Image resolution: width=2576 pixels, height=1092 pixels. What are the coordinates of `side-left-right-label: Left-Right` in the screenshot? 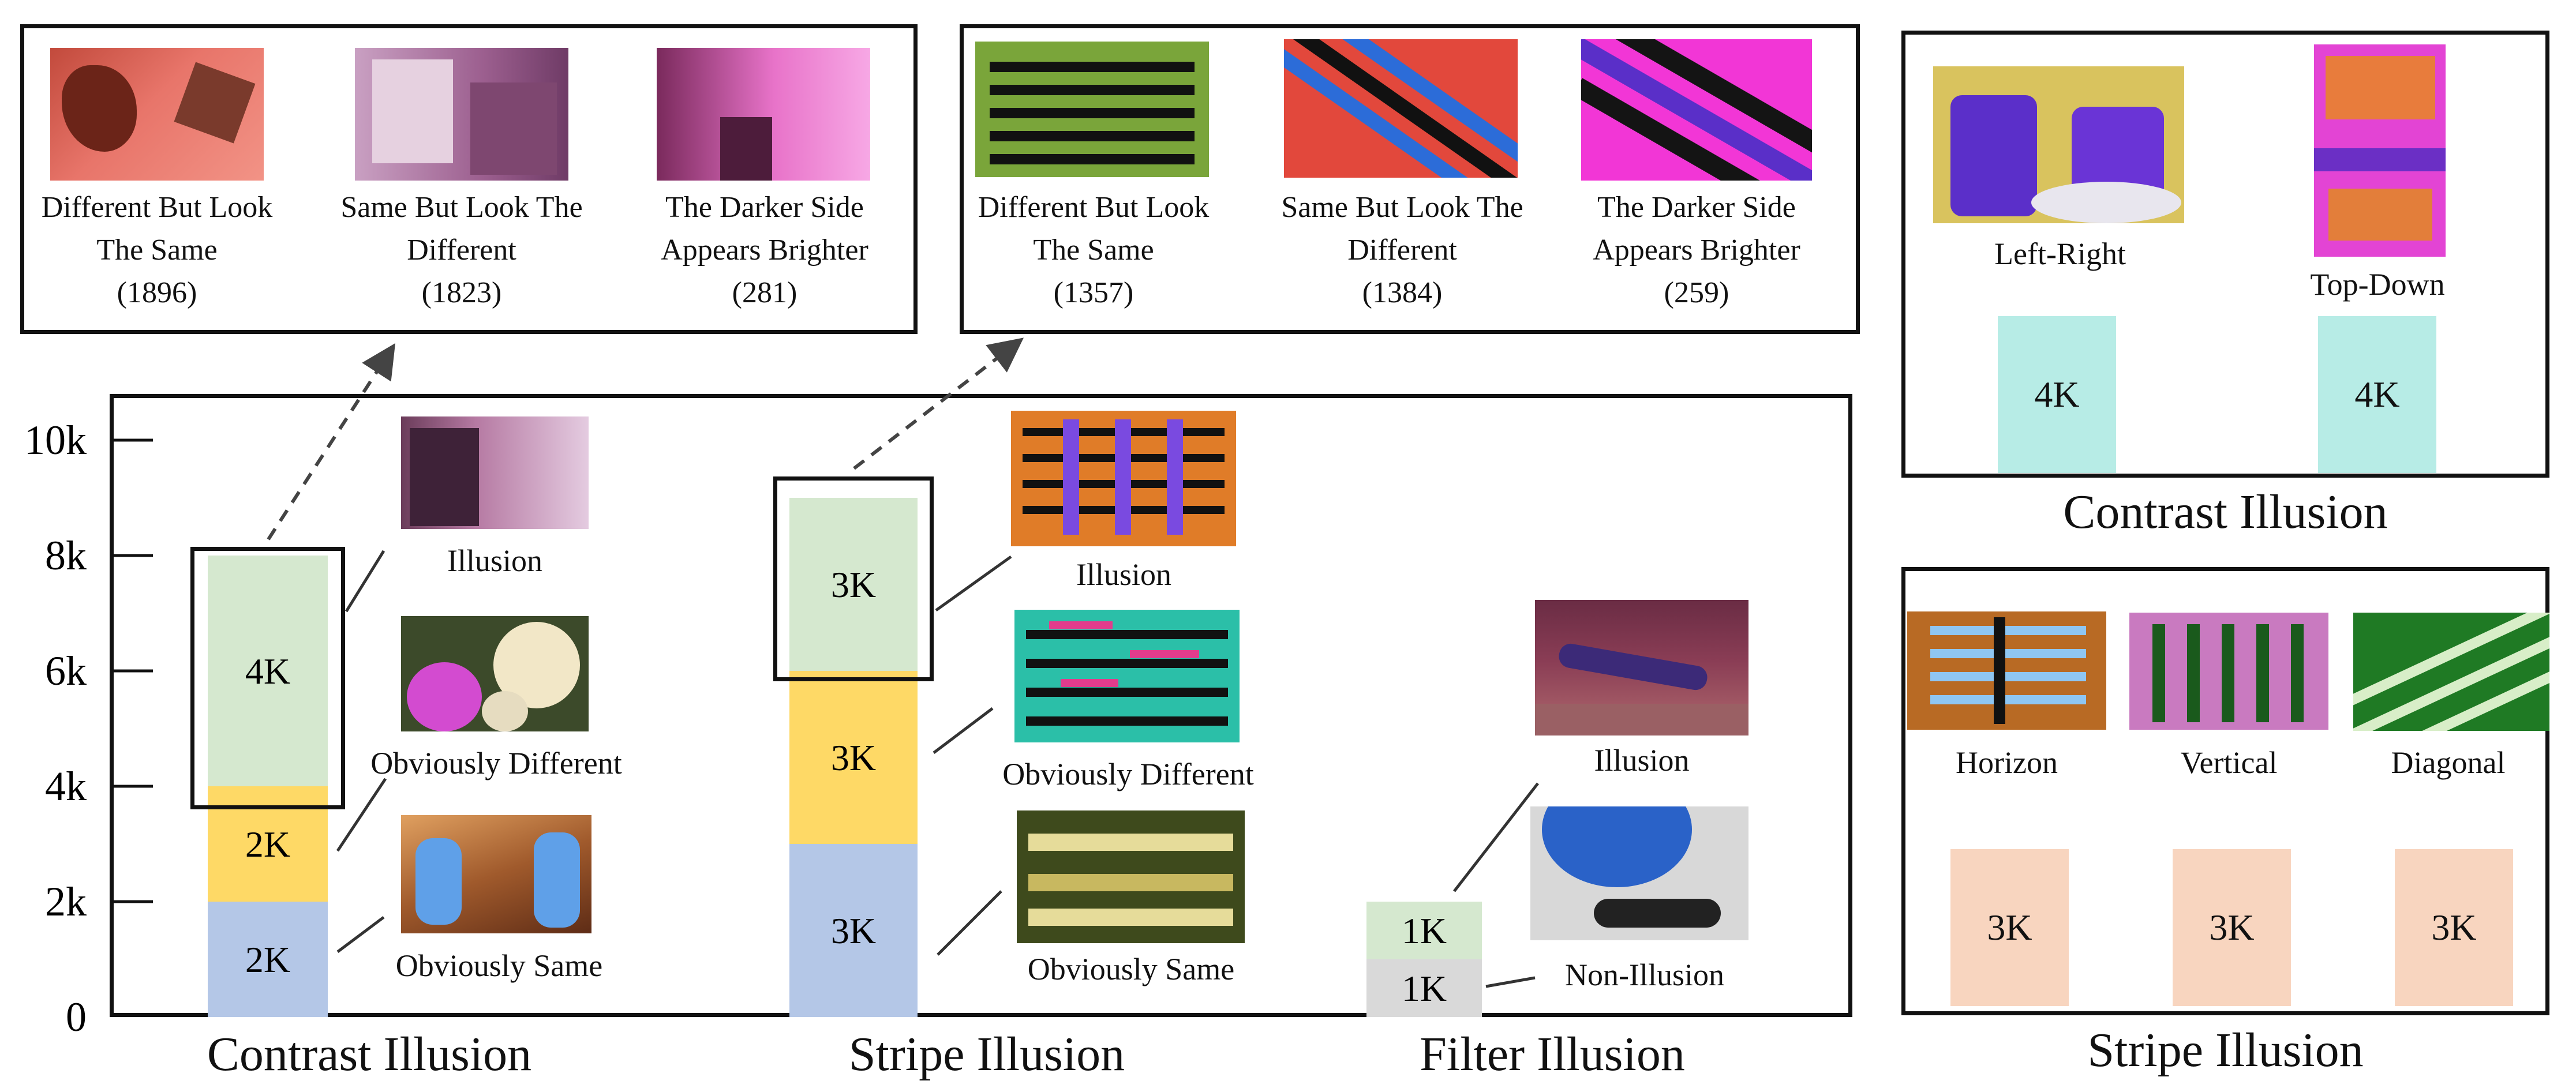 It's located at (2060, 254).